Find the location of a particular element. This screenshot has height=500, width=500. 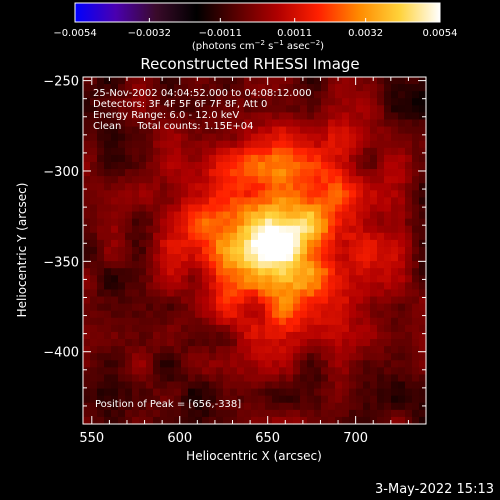

colorbar-tick-label: −0.0032 is located at coordinates (149, 33).